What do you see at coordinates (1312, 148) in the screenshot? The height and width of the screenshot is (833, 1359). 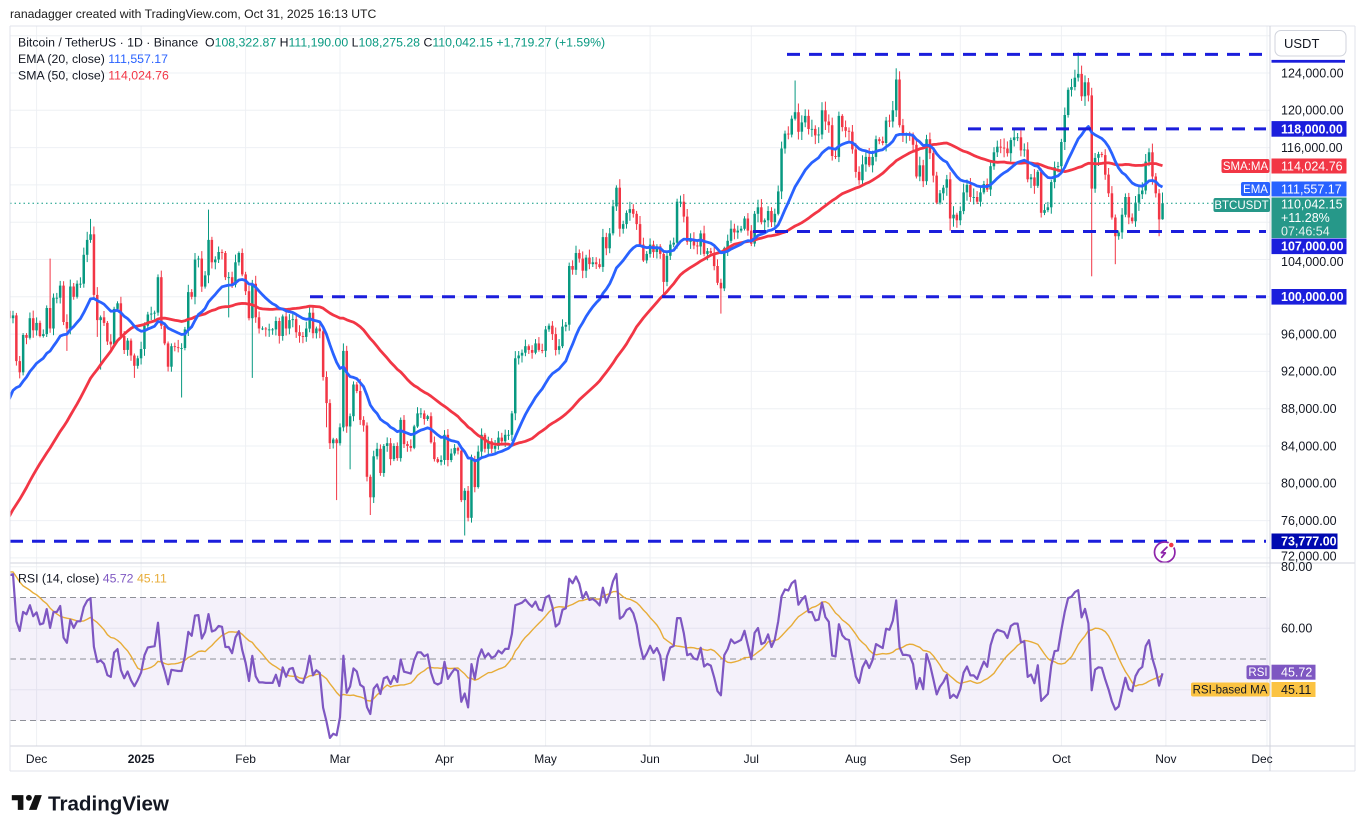 I see `svg-text: 116,000.00` at bounding box center [1312, 148].